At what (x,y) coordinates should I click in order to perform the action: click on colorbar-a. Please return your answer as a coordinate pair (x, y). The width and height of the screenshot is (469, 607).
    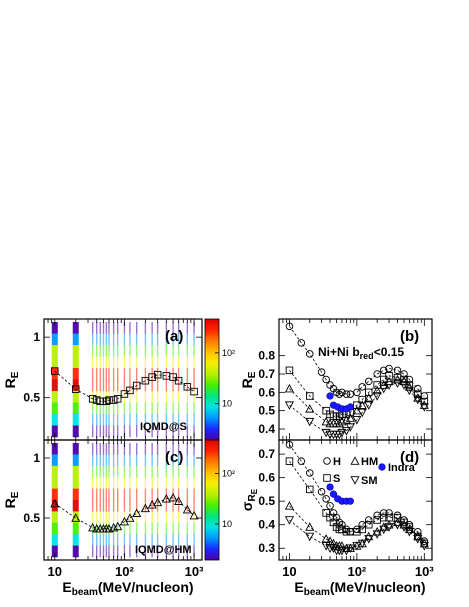
    Looking at the image, I should click on (212, 379).